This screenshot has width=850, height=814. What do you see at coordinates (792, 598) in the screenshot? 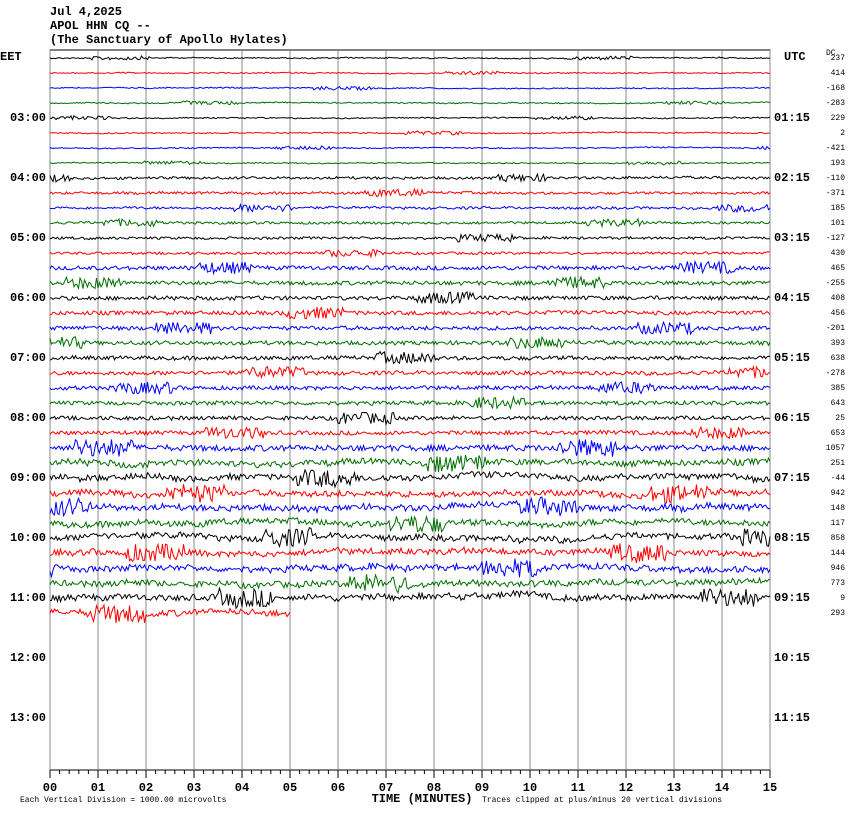
I see `right-time-label: 09:15` at bounding box center [792, 598].